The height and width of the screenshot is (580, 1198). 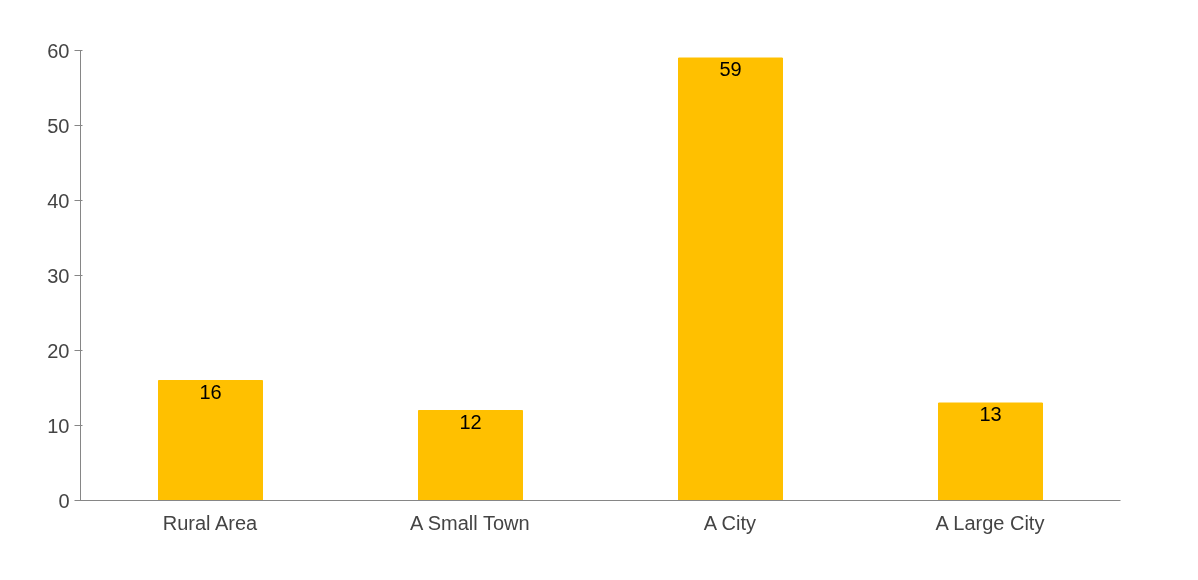 I want to click on x-tick-label: Rural Area, so click(x=210, y=522).